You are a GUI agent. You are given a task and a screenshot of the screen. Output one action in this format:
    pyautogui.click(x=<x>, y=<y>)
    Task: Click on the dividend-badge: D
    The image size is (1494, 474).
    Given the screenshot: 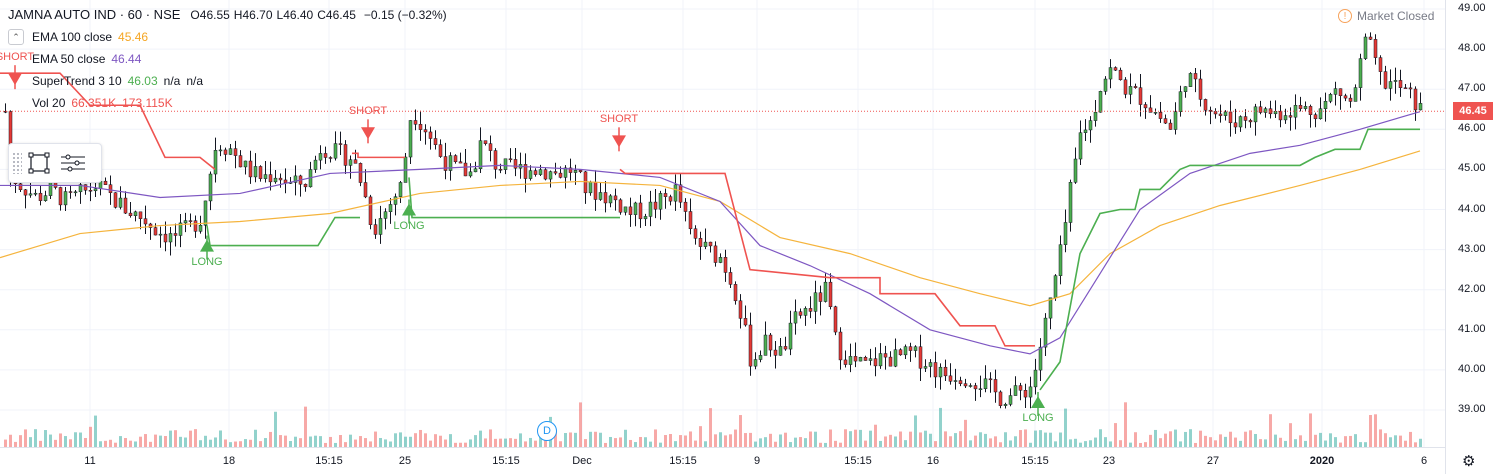 What is the action you would take?
    pyautogui.click(x=547, y=431)
    